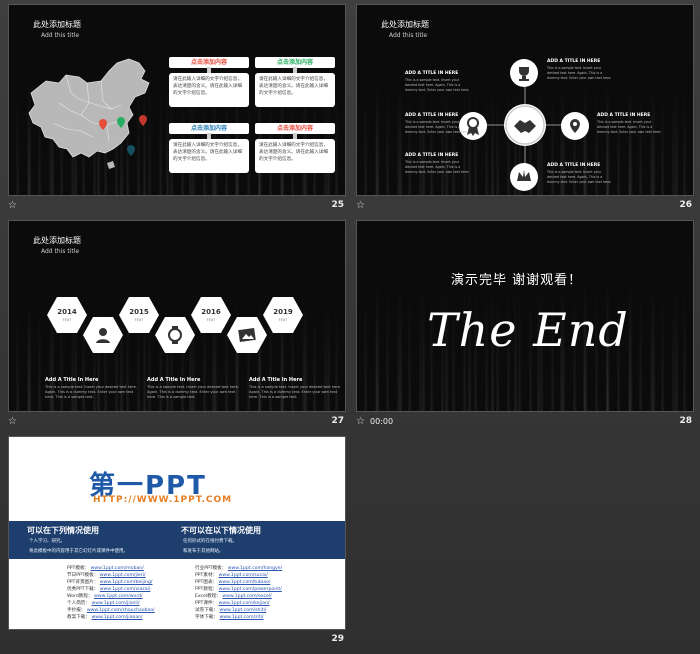 Image resolution: width=700 pixels, height=654 pixels. I want to click on can-use-item-2: 将此模板中的内容用于其它幻灯片或课件中使用。, so click(78, 551).